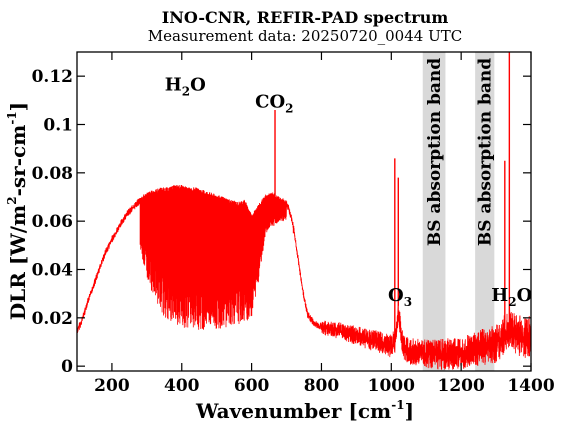 This screenshot has height=425, width=567. Describe the element at coordinates (305, 36) in the screenshot. I see `chart-subtitle: Measurement data: 20250720_0044 UTC` at that location.